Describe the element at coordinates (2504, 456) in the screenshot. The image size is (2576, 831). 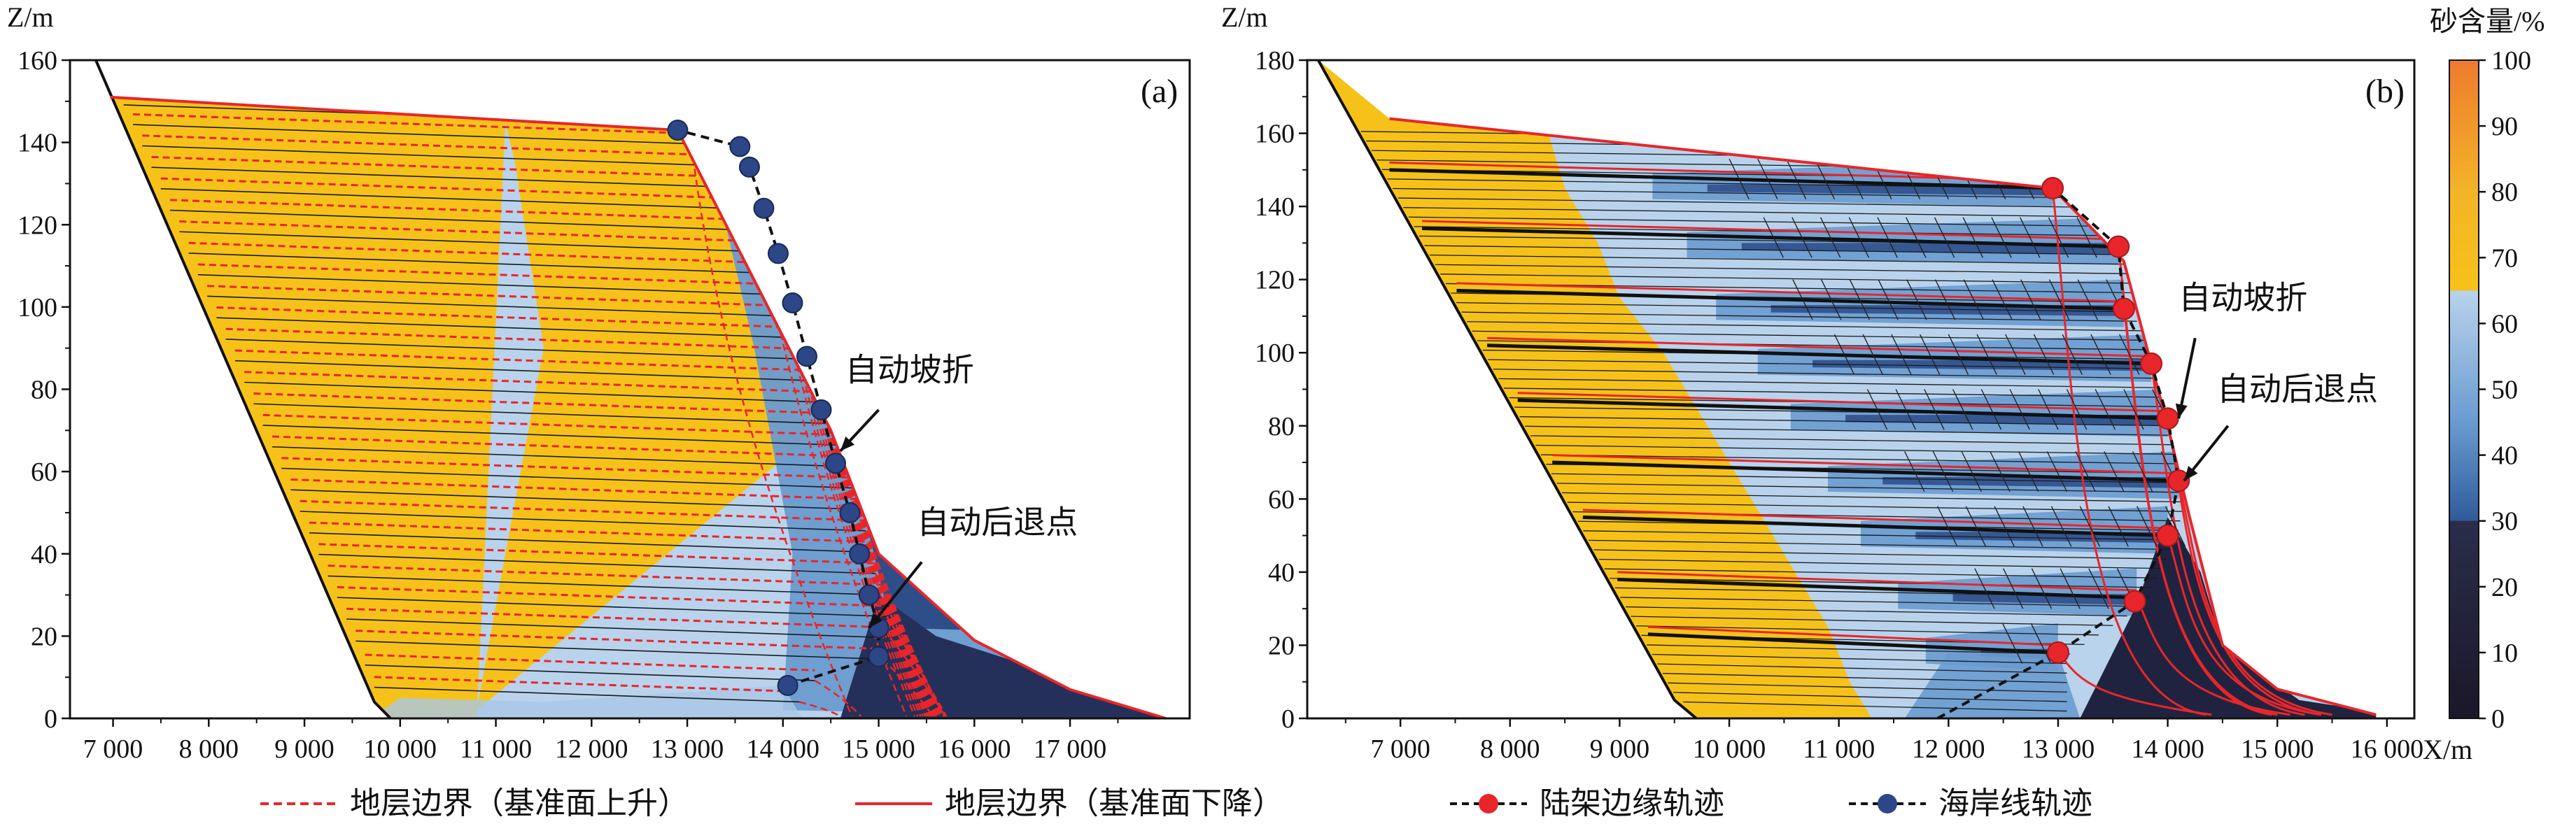
I see `colorbar-tick-label: 40` at that location.